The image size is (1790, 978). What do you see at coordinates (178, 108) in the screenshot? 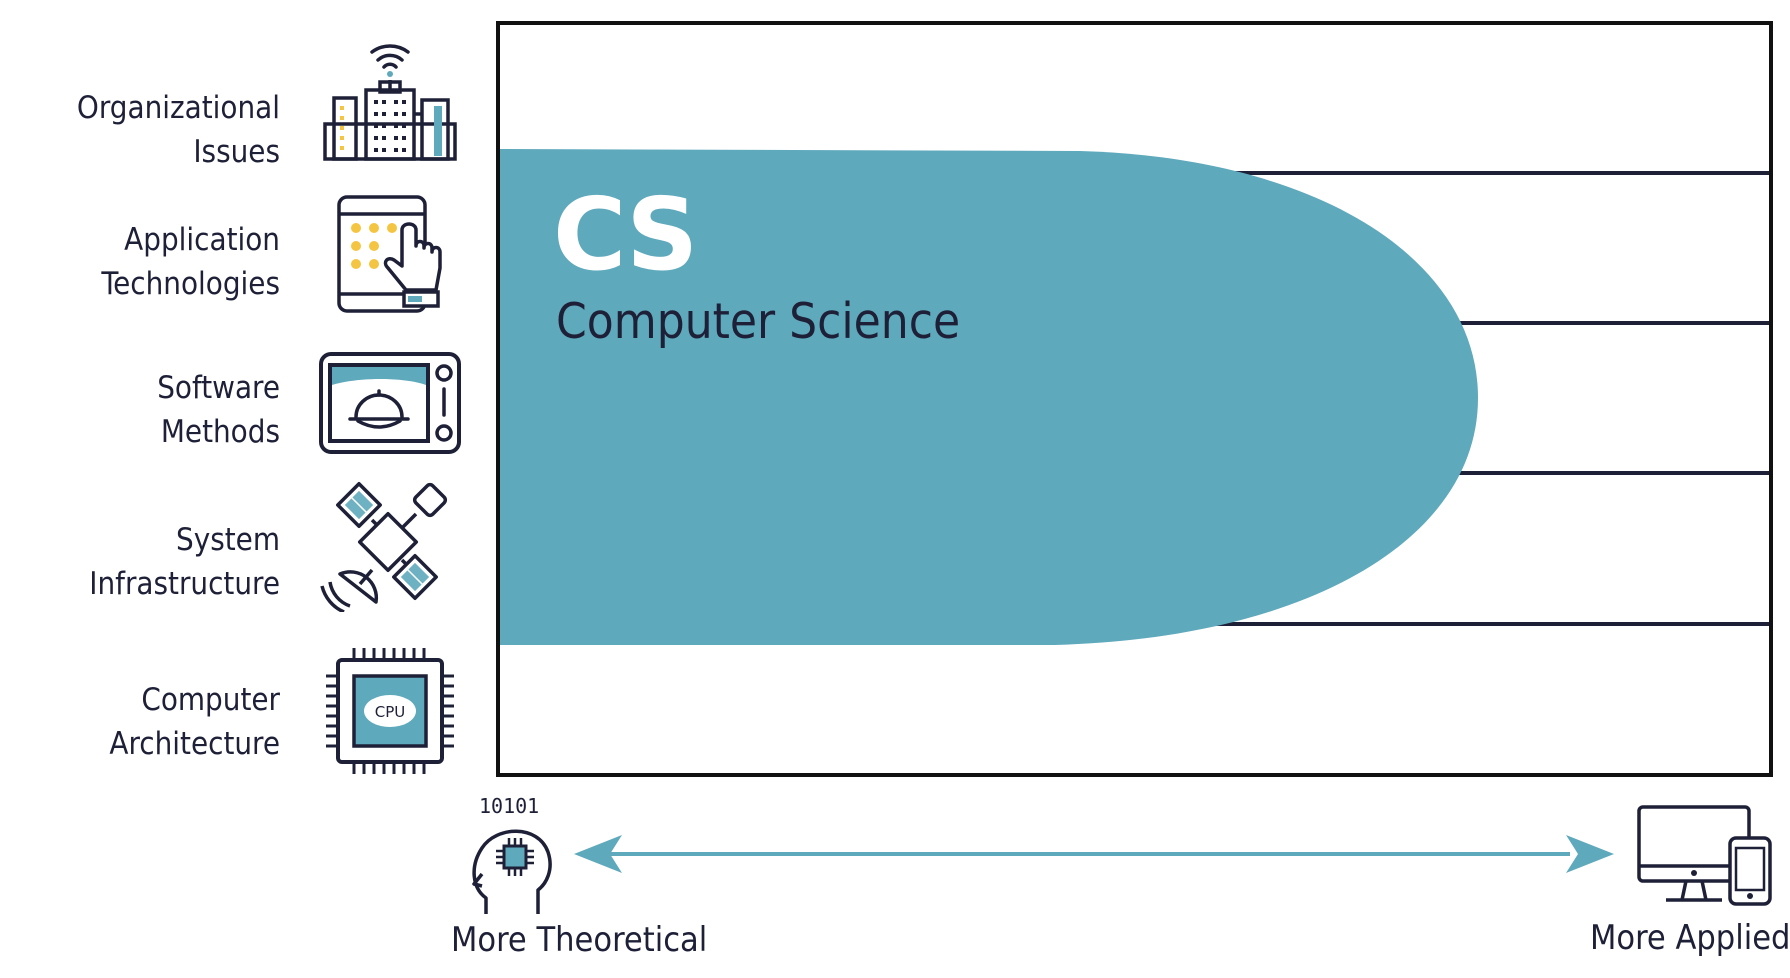
I see `layer-label-line1: Organizational` at bounding box center [178, 108].